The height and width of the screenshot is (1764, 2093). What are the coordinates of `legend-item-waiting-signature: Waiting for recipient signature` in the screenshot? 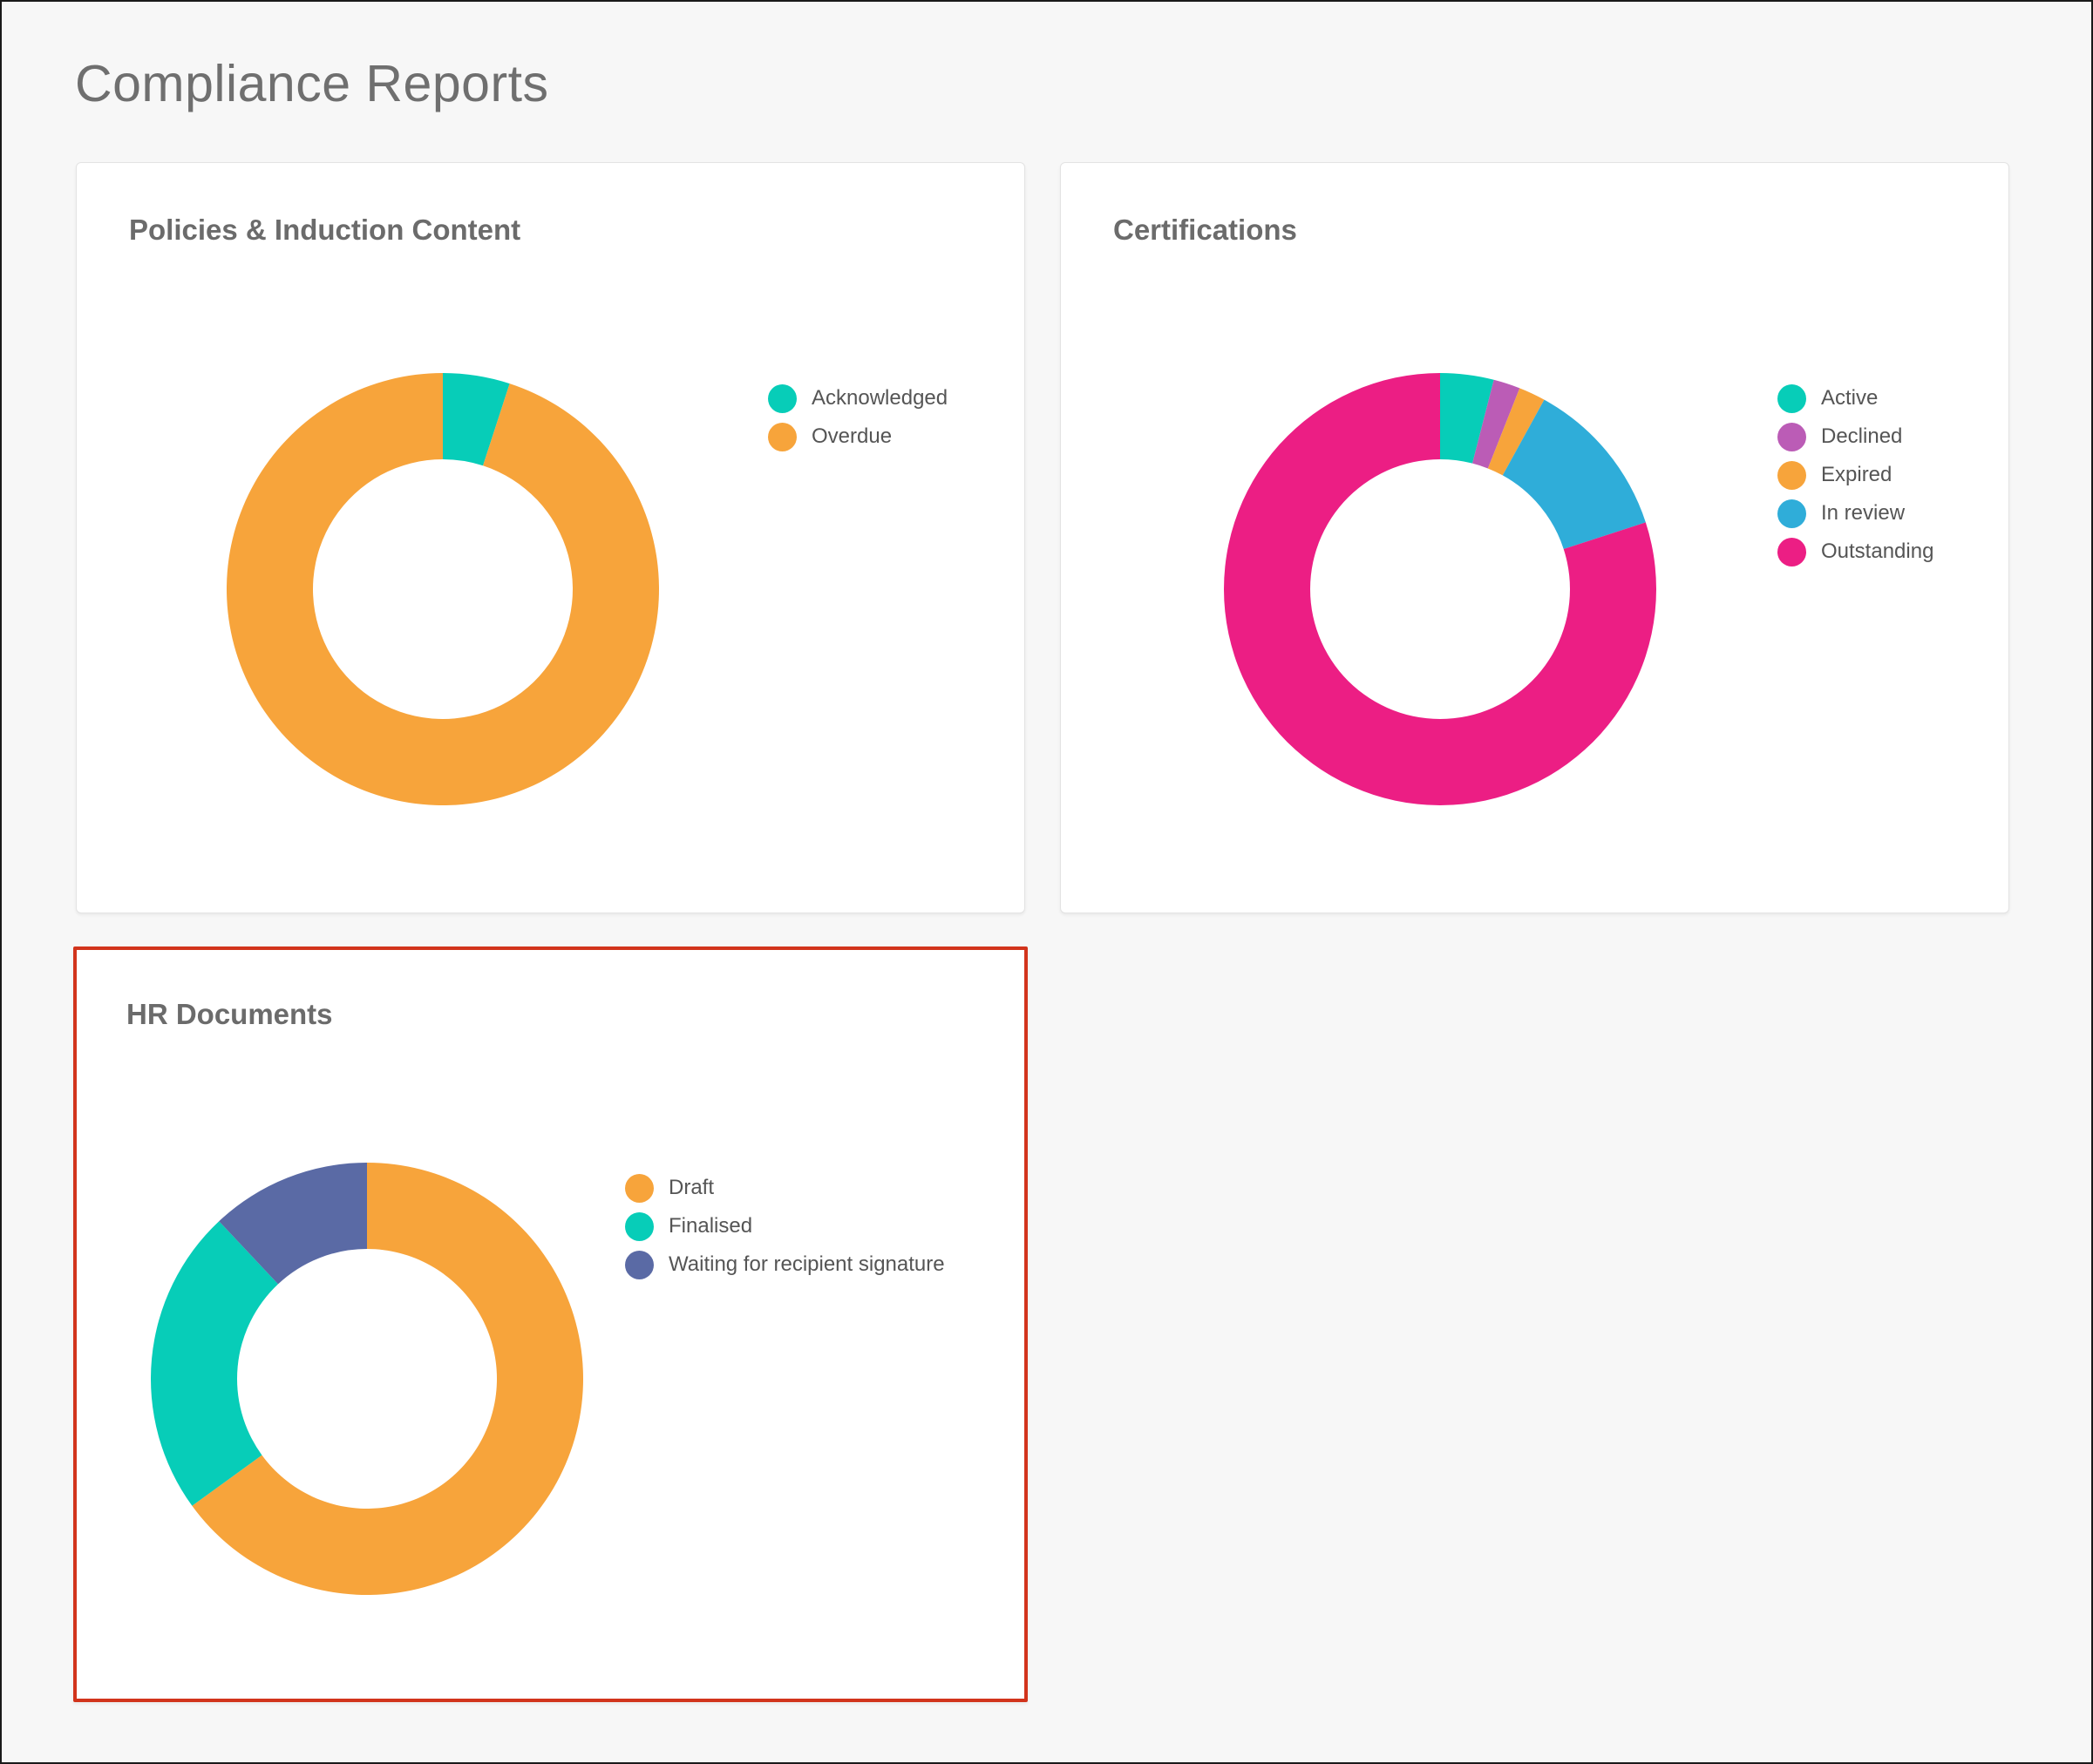 It's located at (785, 1264).